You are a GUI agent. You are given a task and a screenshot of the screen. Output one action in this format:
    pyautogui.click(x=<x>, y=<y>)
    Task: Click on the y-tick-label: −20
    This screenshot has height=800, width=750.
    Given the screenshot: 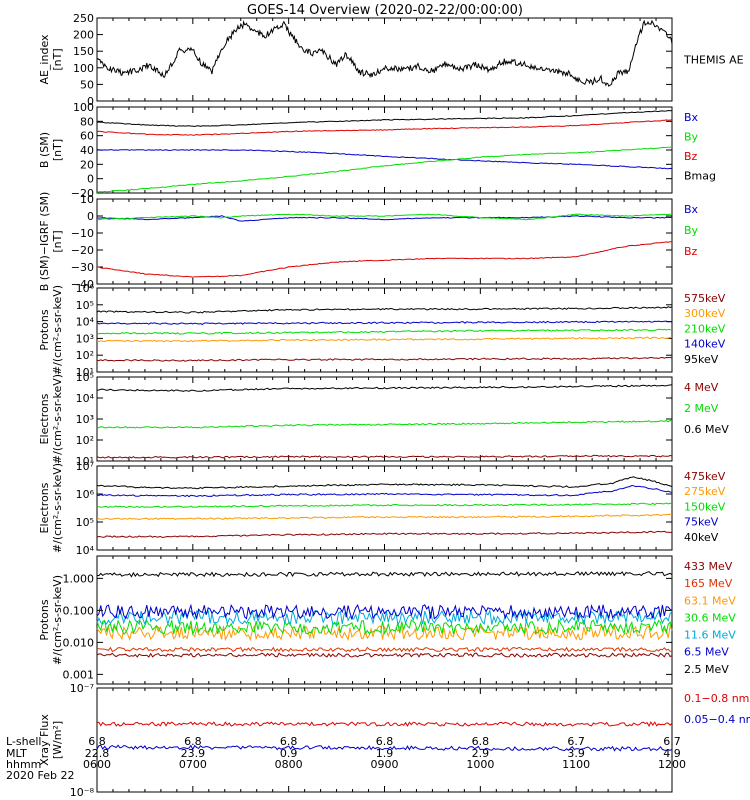 What is the action you would take?
    pyautogui.click(x=82, y=250)
    